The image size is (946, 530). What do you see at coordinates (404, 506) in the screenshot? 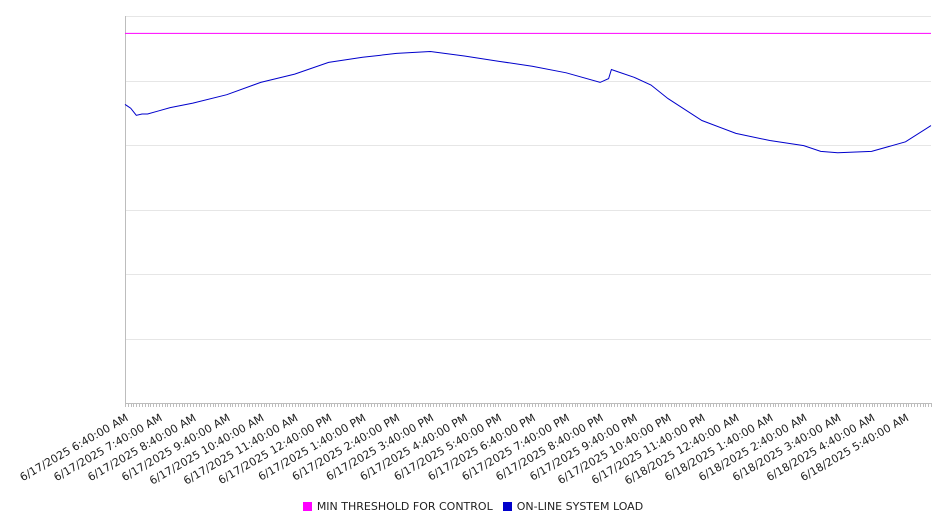
I see `legend-label-threshold: MIN THRESHOLD FOR CONTROL` at bounding box center [404, 506].